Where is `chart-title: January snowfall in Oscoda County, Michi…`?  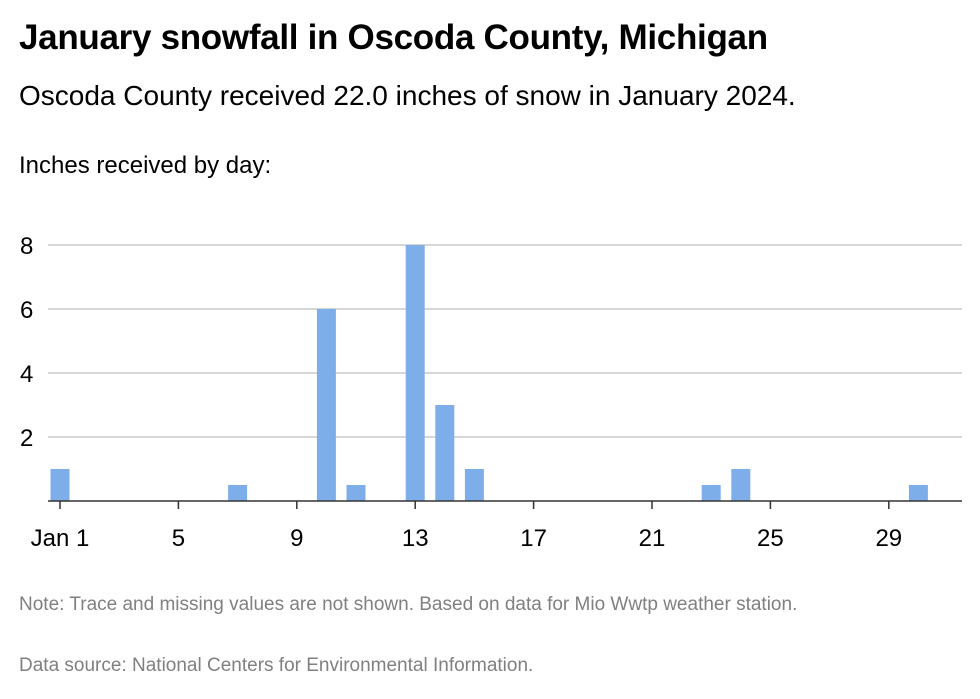
chart-title: January snowfall in Oscoda County, Michi… is located at coordinates (393, 37).